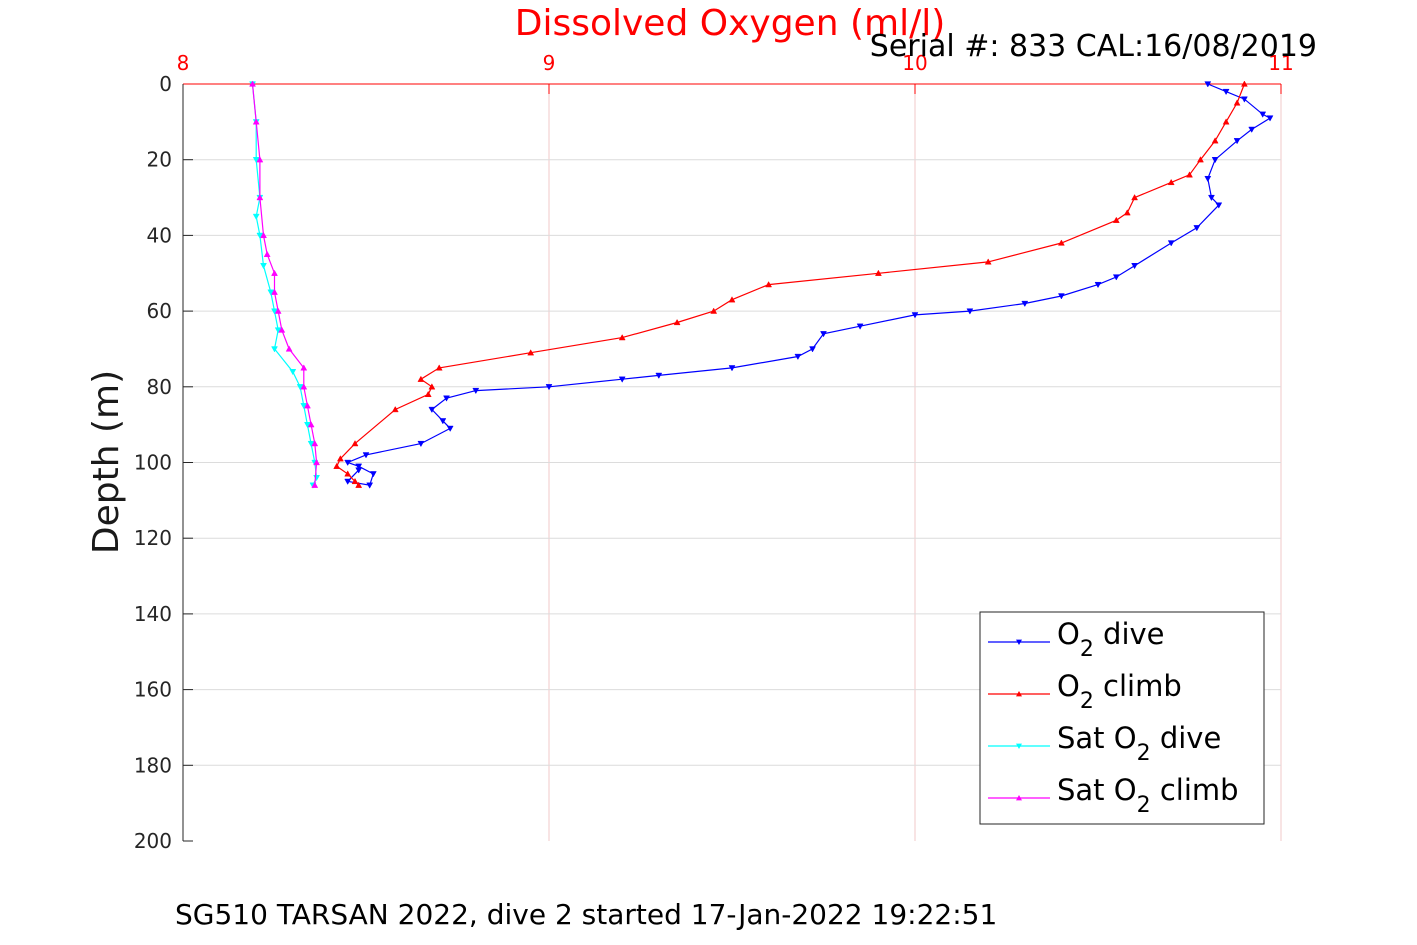 This screenshot has width=1417, height=945. Describe the element at coordinates (1139, 743) in the screenshot. I see `legend-label: Sat O2 dive` at that location.